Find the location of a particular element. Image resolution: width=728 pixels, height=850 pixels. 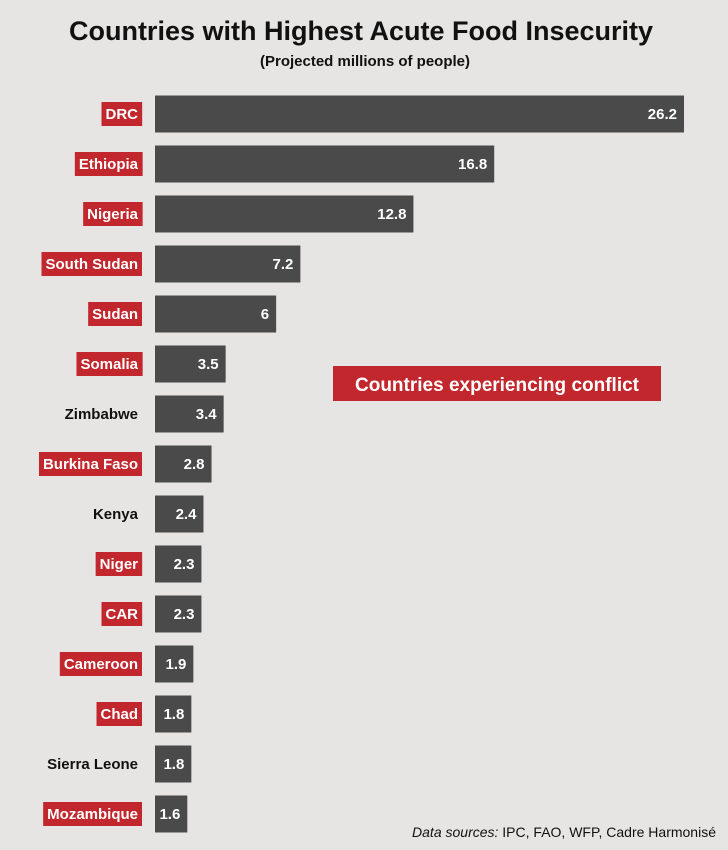

conflict-highlight-burkina-faso is located at coordinates (90, 464).